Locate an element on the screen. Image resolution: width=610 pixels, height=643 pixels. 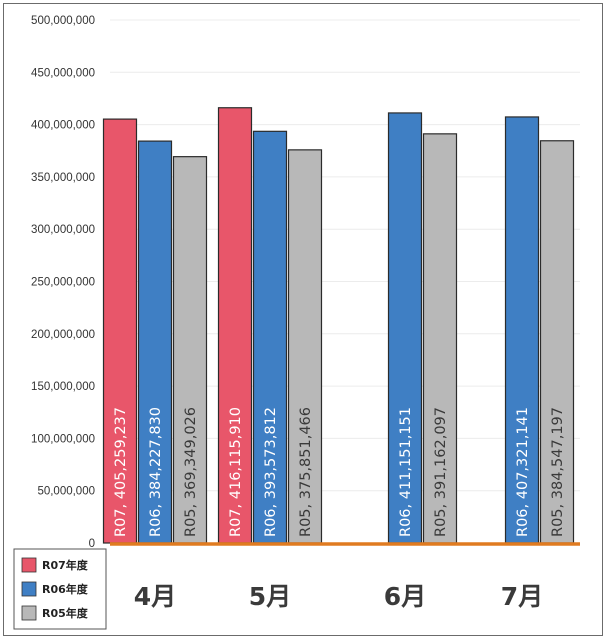
bar-data-label: R07, 405,259,237 is located at coordinates (121, 472).